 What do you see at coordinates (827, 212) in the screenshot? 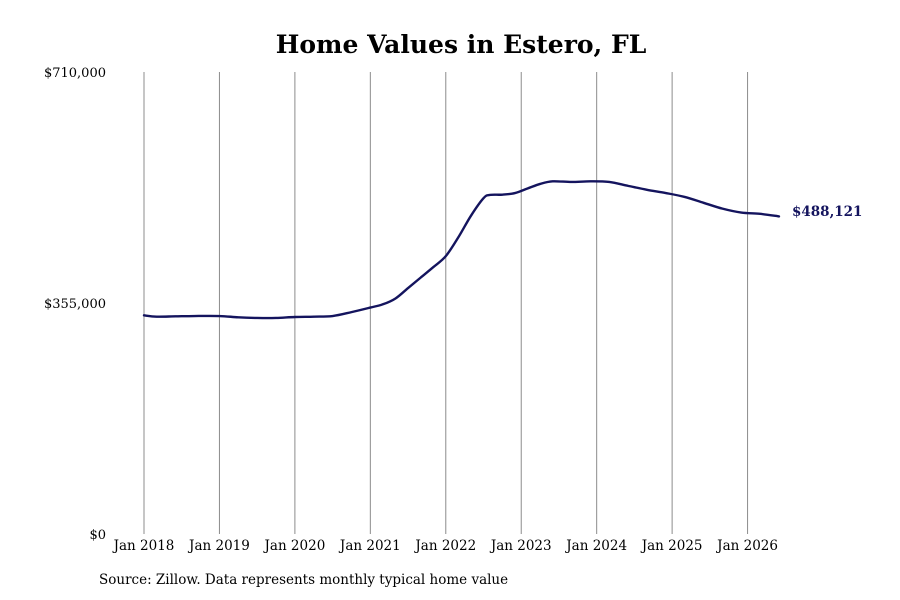
I see `last-value-label: $488,121` at bounding box center [827, 212].